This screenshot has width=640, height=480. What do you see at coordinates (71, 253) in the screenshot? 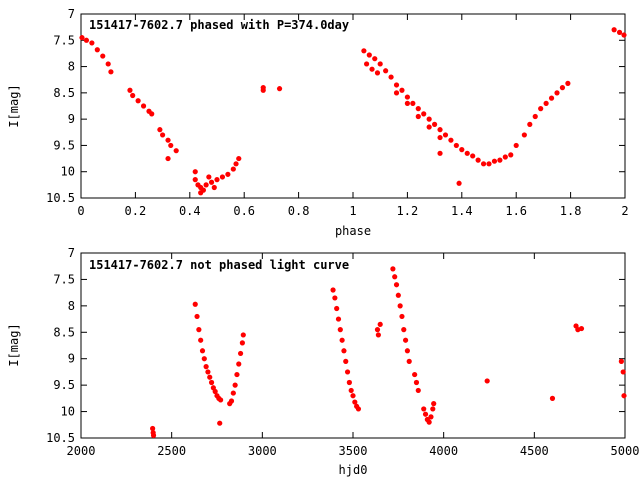
I see `y-tick-label: 7` at bounding box center [71, 253].